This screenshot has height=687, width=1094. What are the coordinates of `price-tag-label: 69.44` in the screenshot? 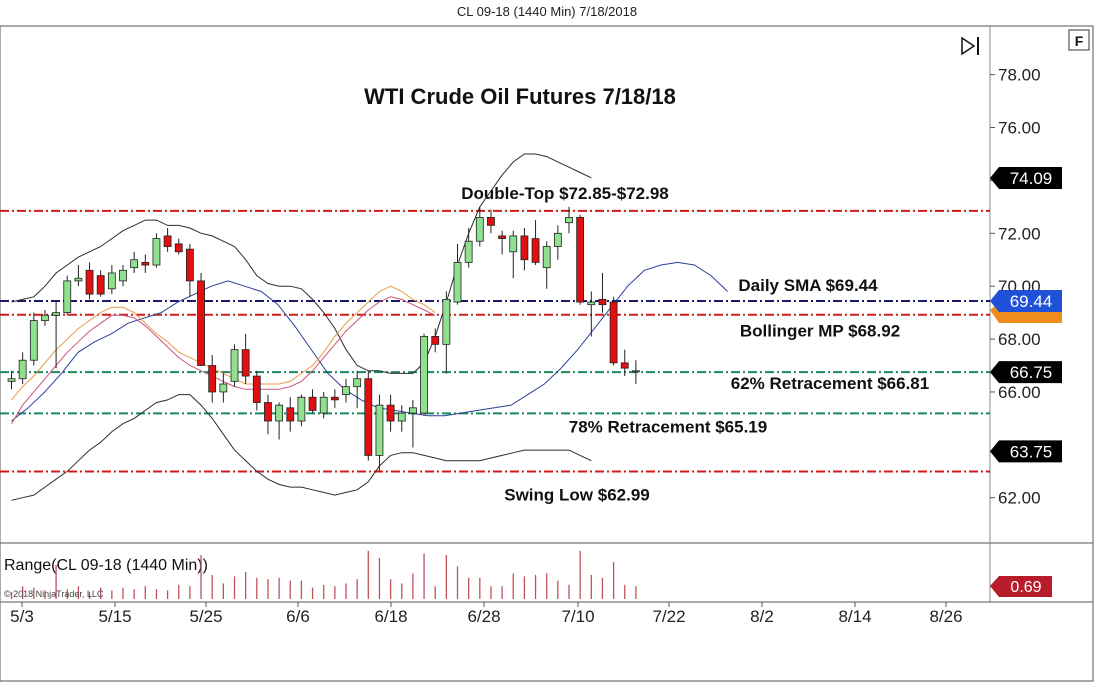 It's located at (1031, 301).